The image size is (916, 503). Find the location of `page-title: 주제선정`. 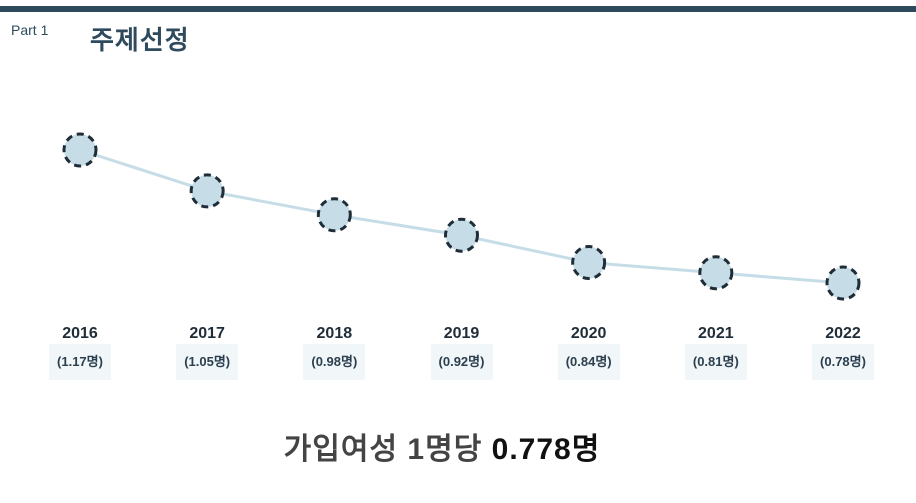

page-title: 주제선정 is located at coordinates (140, 40).